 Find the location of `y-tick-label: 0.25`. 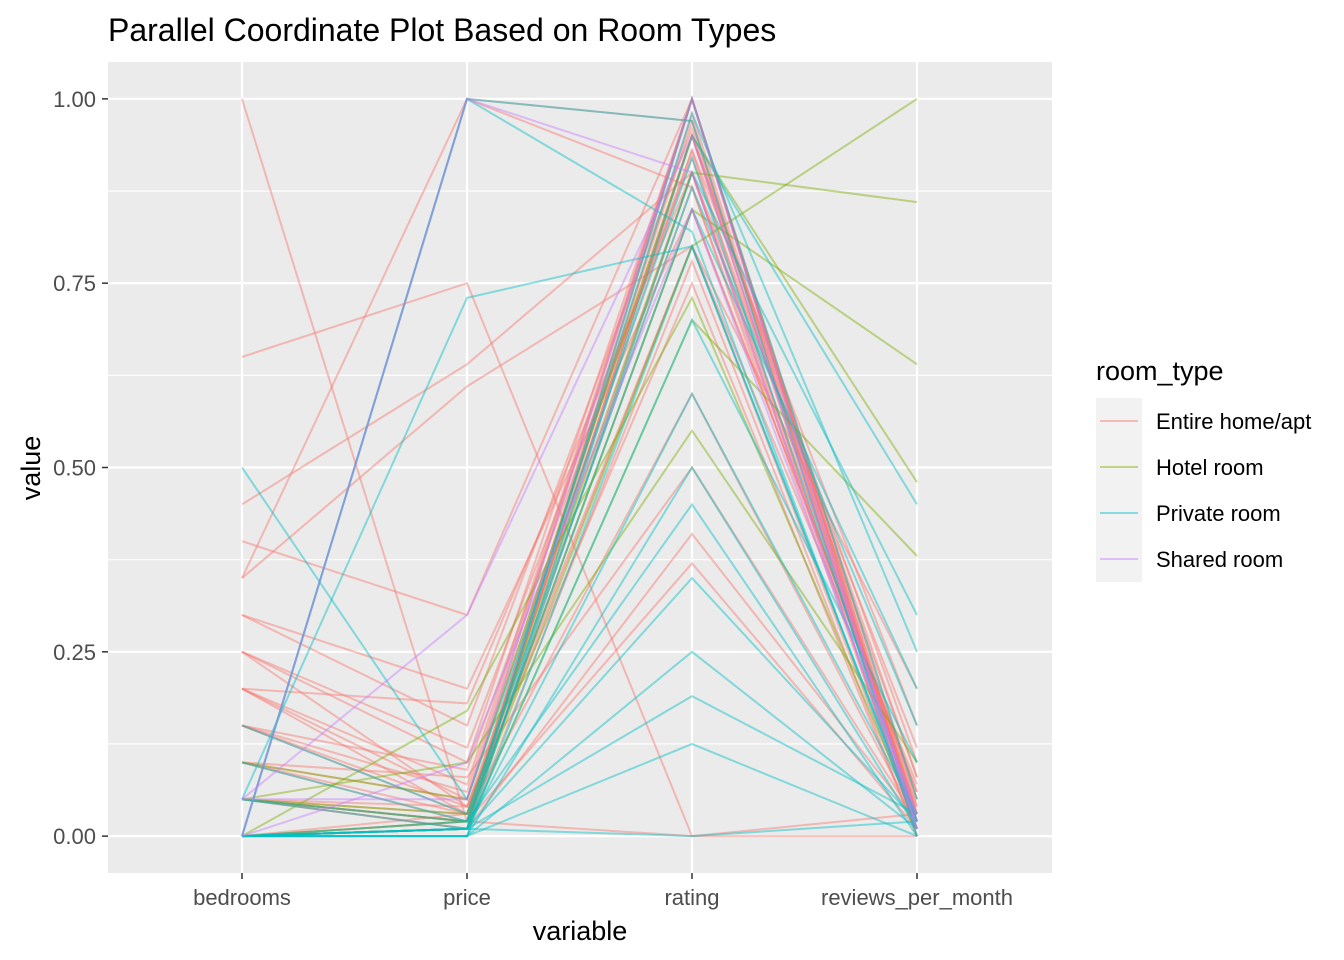

y-tick-label: 0.25 is located at coordinates (74, 652).